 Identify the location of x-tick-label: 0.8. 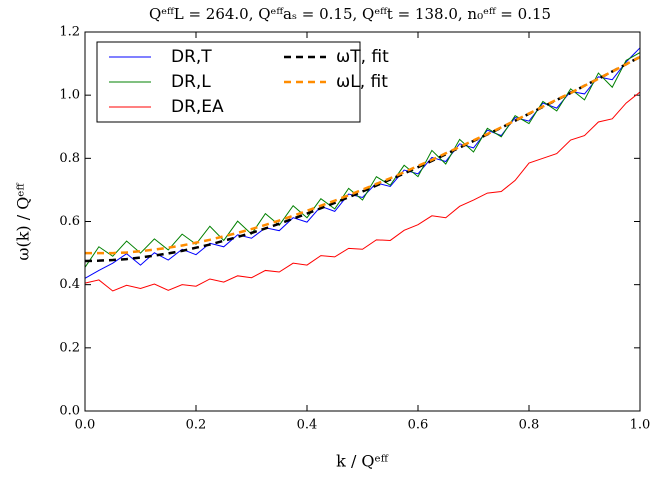
(529, 425).